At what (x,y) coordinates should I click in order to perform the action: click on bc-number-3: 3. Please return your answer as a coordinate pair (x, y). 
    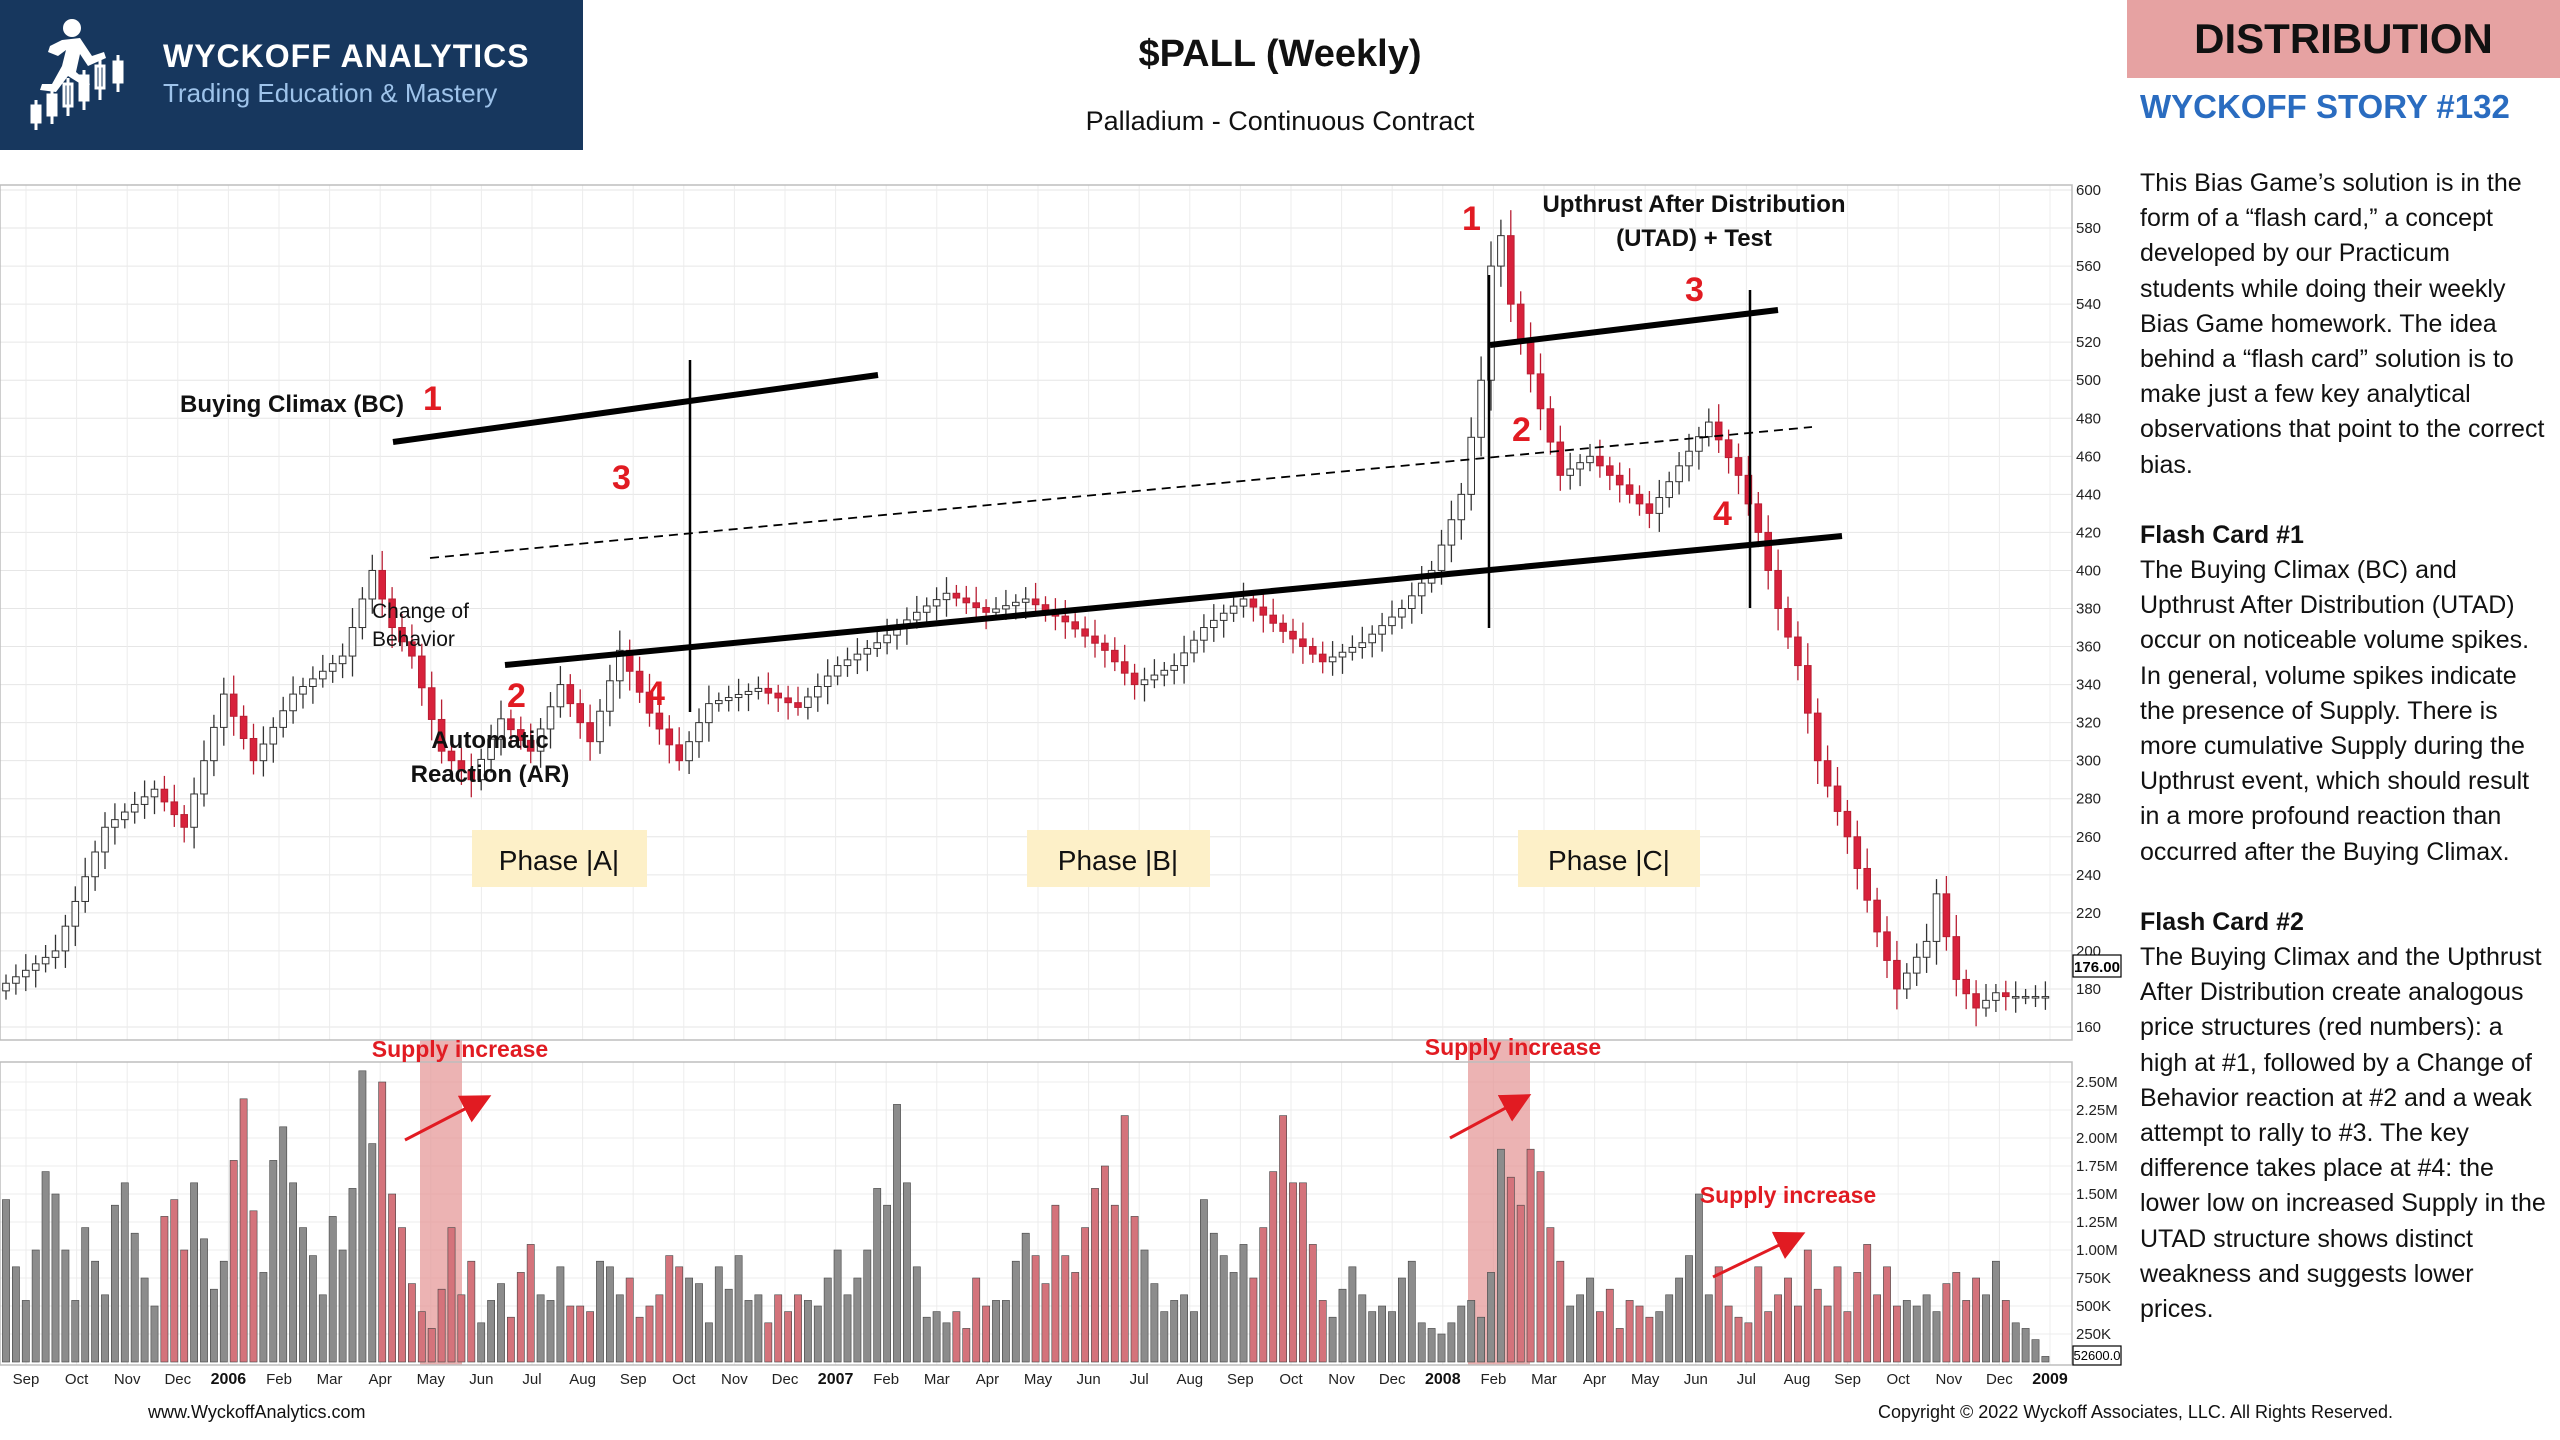
    Looking at the image, I should click on (621, 478).